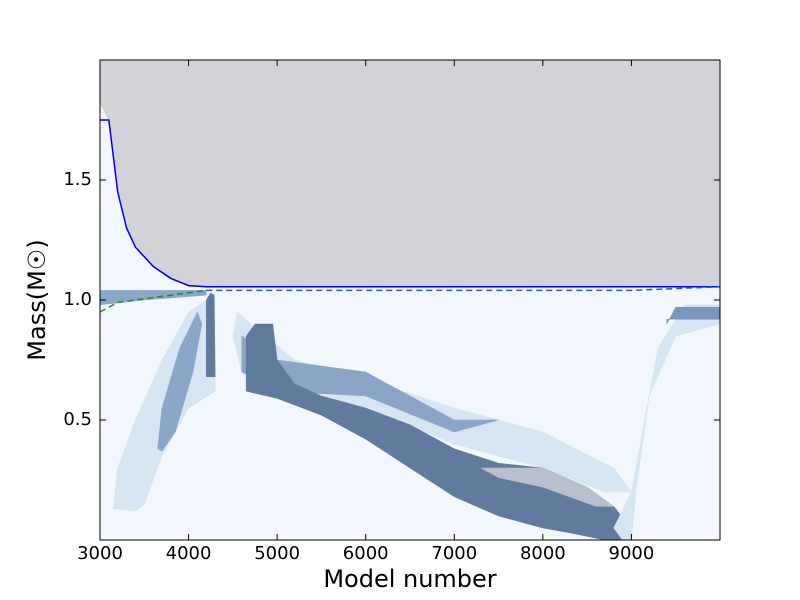  I want to click on x-tick-label: 9000, so click(632, 553).